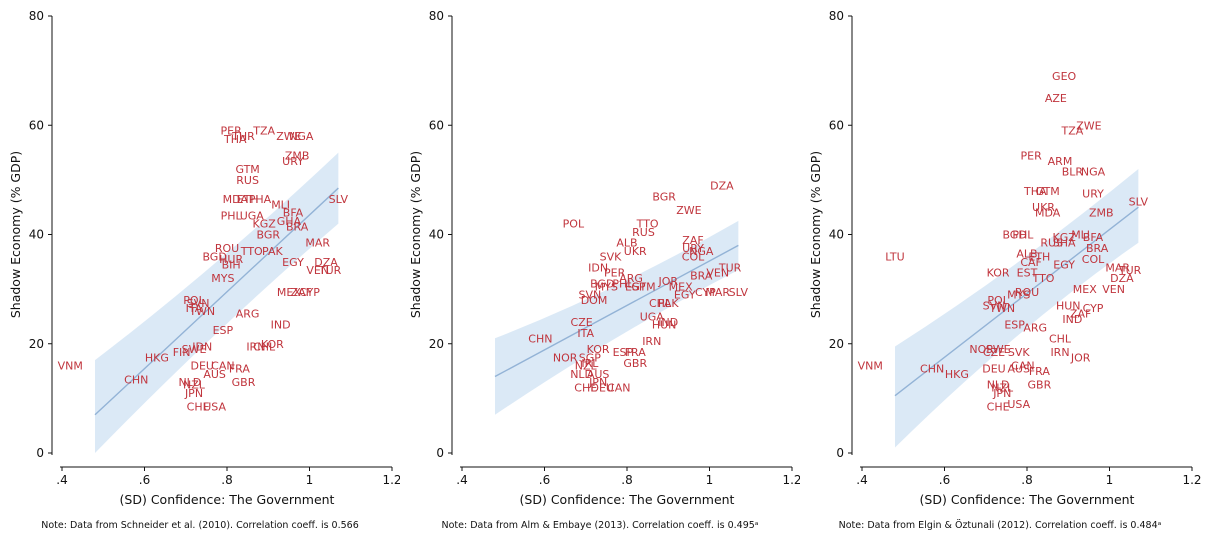  Describe the element at coordinates (667, 281) in the screenshot. I see `point-label: JOR` at that location.